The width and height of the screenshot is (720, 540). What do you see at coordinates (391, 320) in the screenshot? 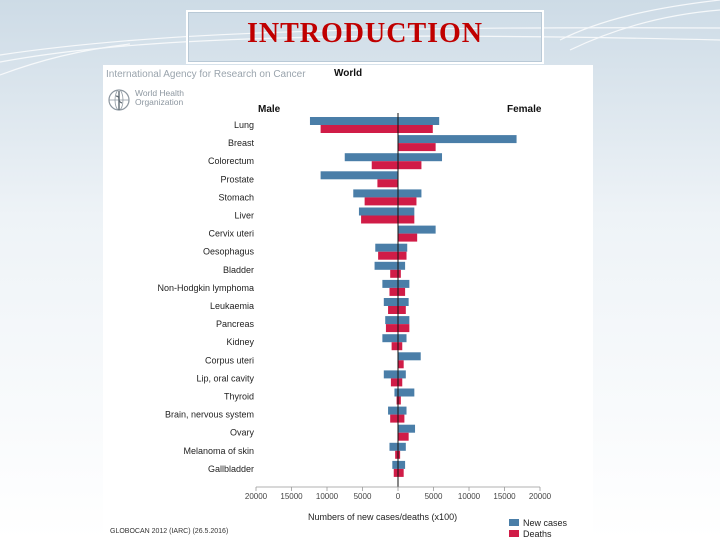
I see `bar-male-new-cases-pancreas` at bounding box center [391, 320].